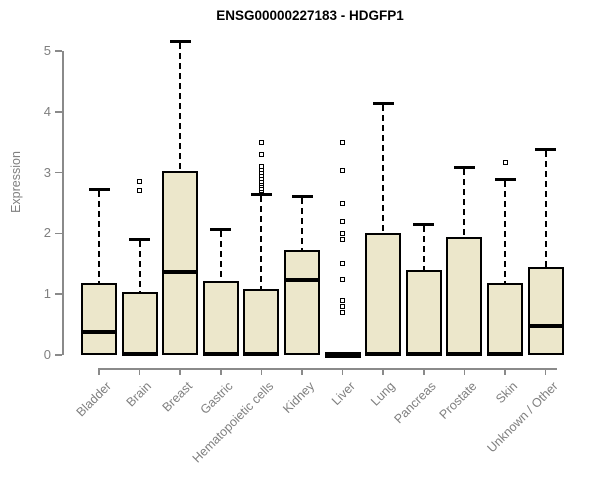  What do you see at coordinates (16, 182) in the screenshot?
I see `y-axis-label: Expression` at bounding box center [16, 182].